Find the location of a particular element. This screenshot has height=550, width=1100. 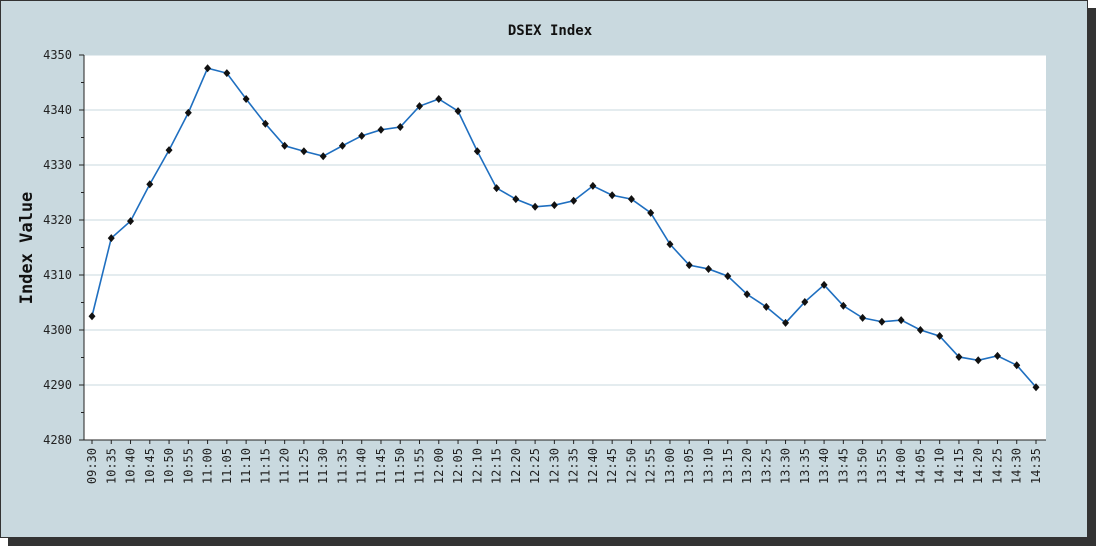

y-tick-label: 4310 is located at coordinates (57, 275).